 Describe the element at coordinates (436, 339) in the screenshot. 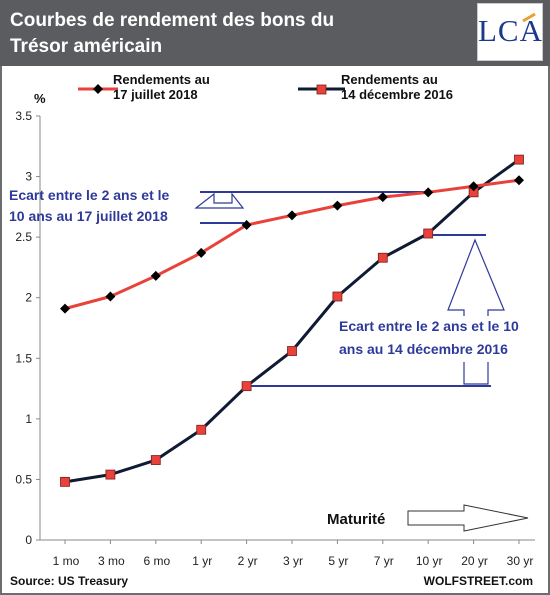

I see `annotation-2016-bg` at that location.